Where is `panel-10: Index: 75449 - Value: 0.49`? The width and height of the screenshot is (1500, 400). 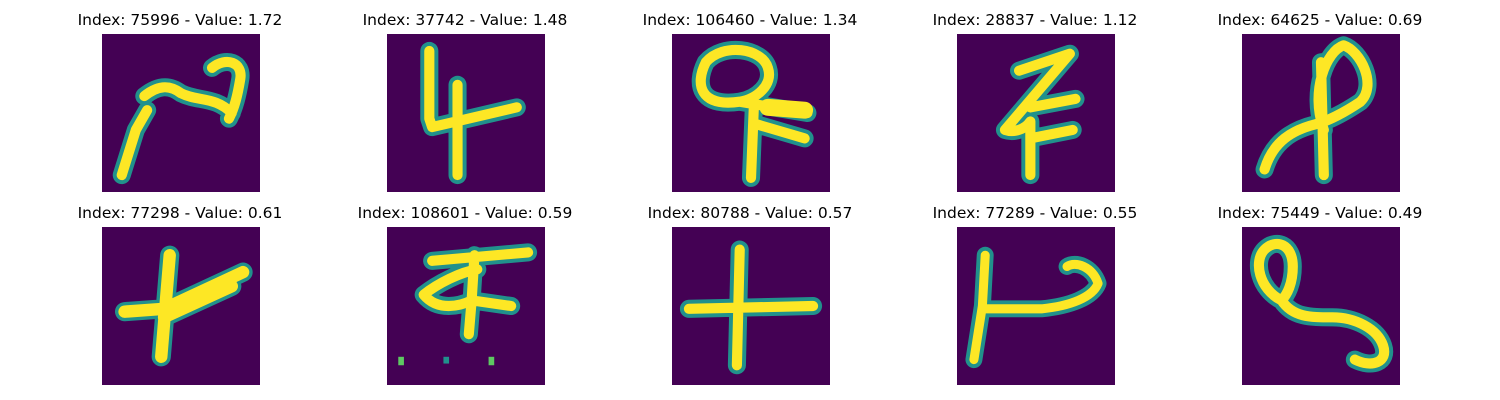
panel-10: Index: 75449 - Value: 0.49 is located at coordinates (1320, 289).